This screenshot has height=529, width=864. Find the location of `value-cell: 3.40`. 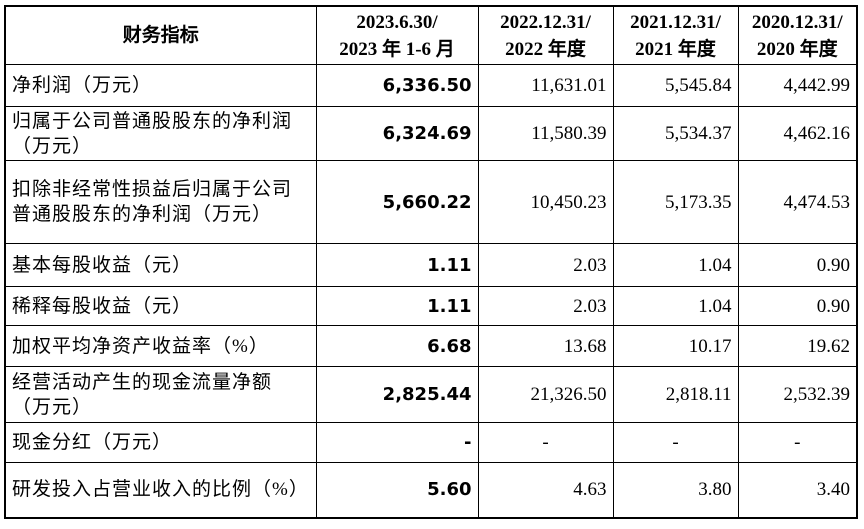

value-cell: 3.40 is located at coordinates (797, 490).